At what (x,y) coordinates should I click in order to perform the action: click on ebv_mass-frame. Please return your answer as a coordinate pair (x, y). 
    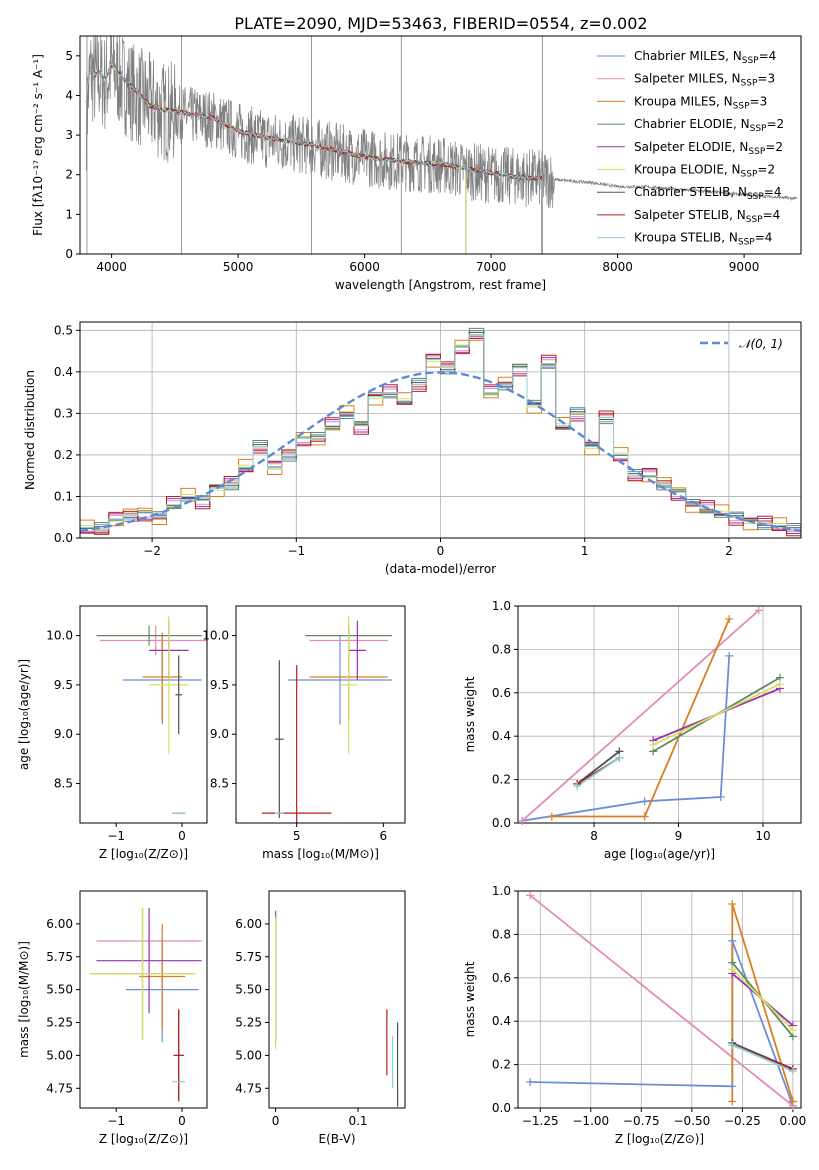
    Looking at the image, I should click on (337, 999).